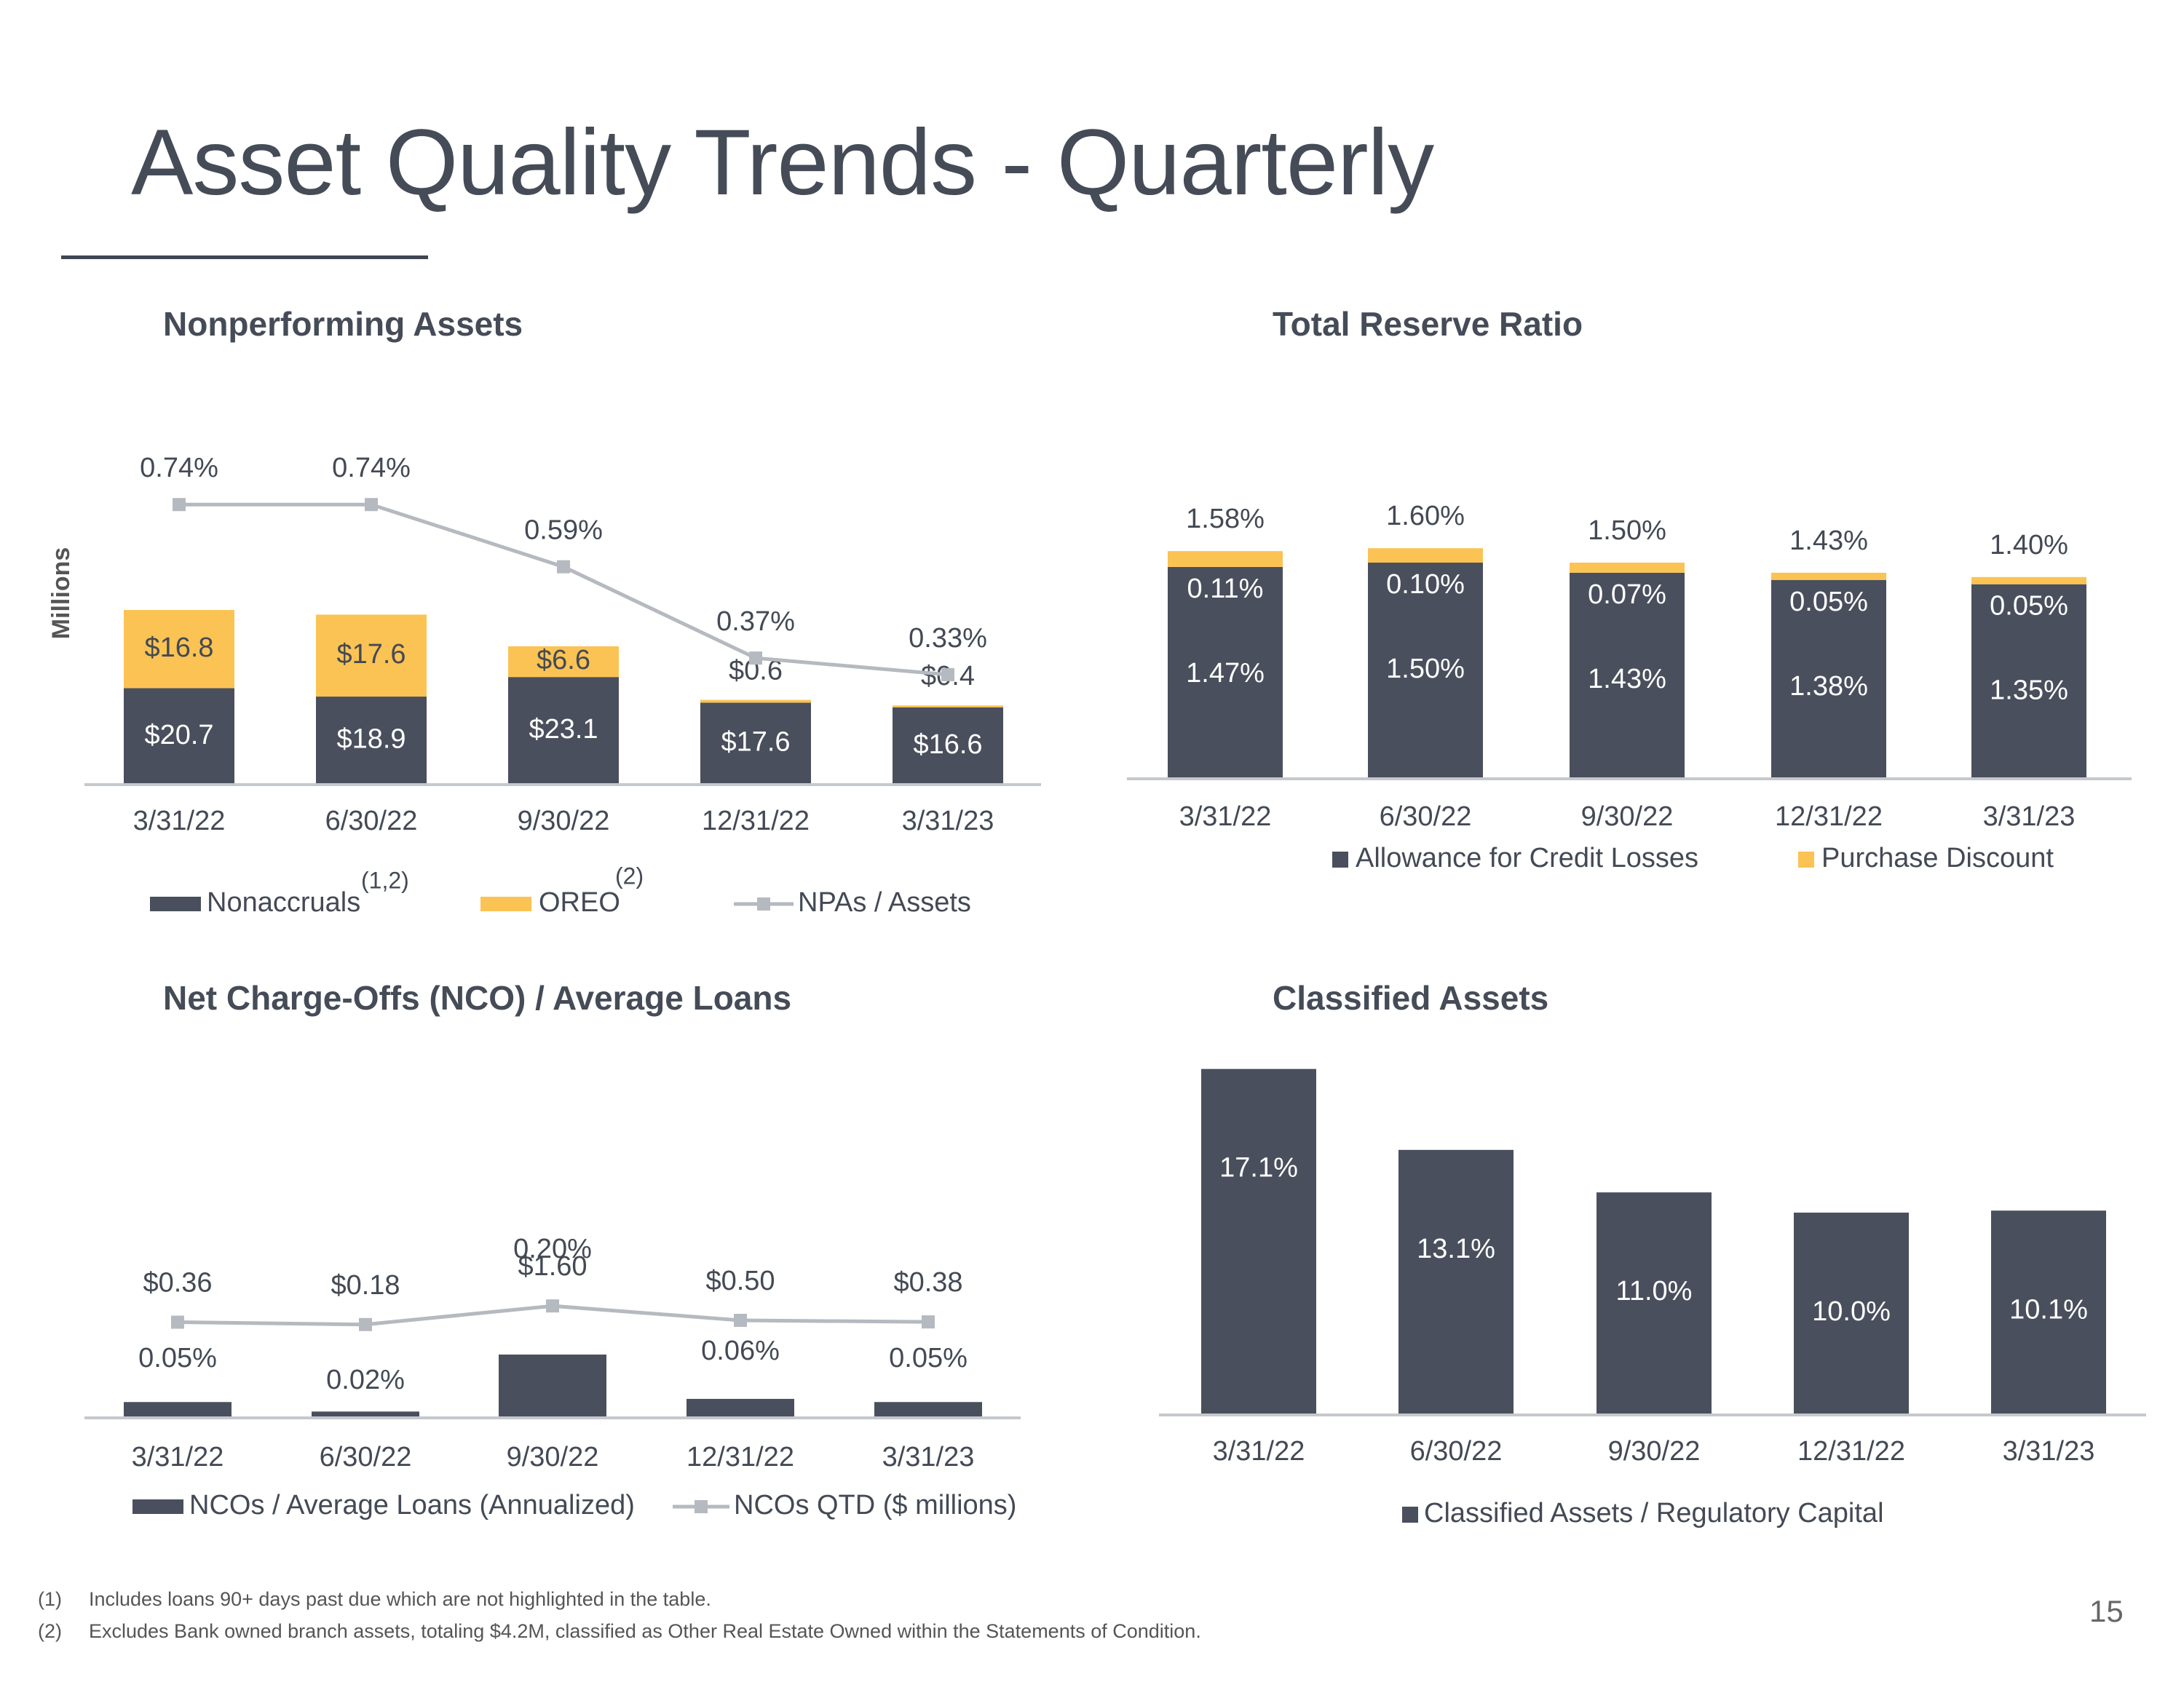  What do you see at coordinates (928, 1457) in the screenshot?
I see `nco-tick-4: 3/31/23` at bounding box center [928, 1457].